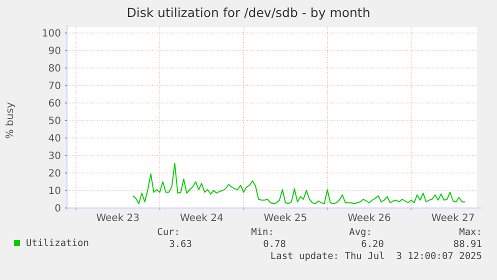 The height and width of the screenshot is (280, 497). Describe the element at coordinates (376, 256) in the screenshot. I see `text: Last update: Thu Jul 3 12:00:07 2025` at that location.